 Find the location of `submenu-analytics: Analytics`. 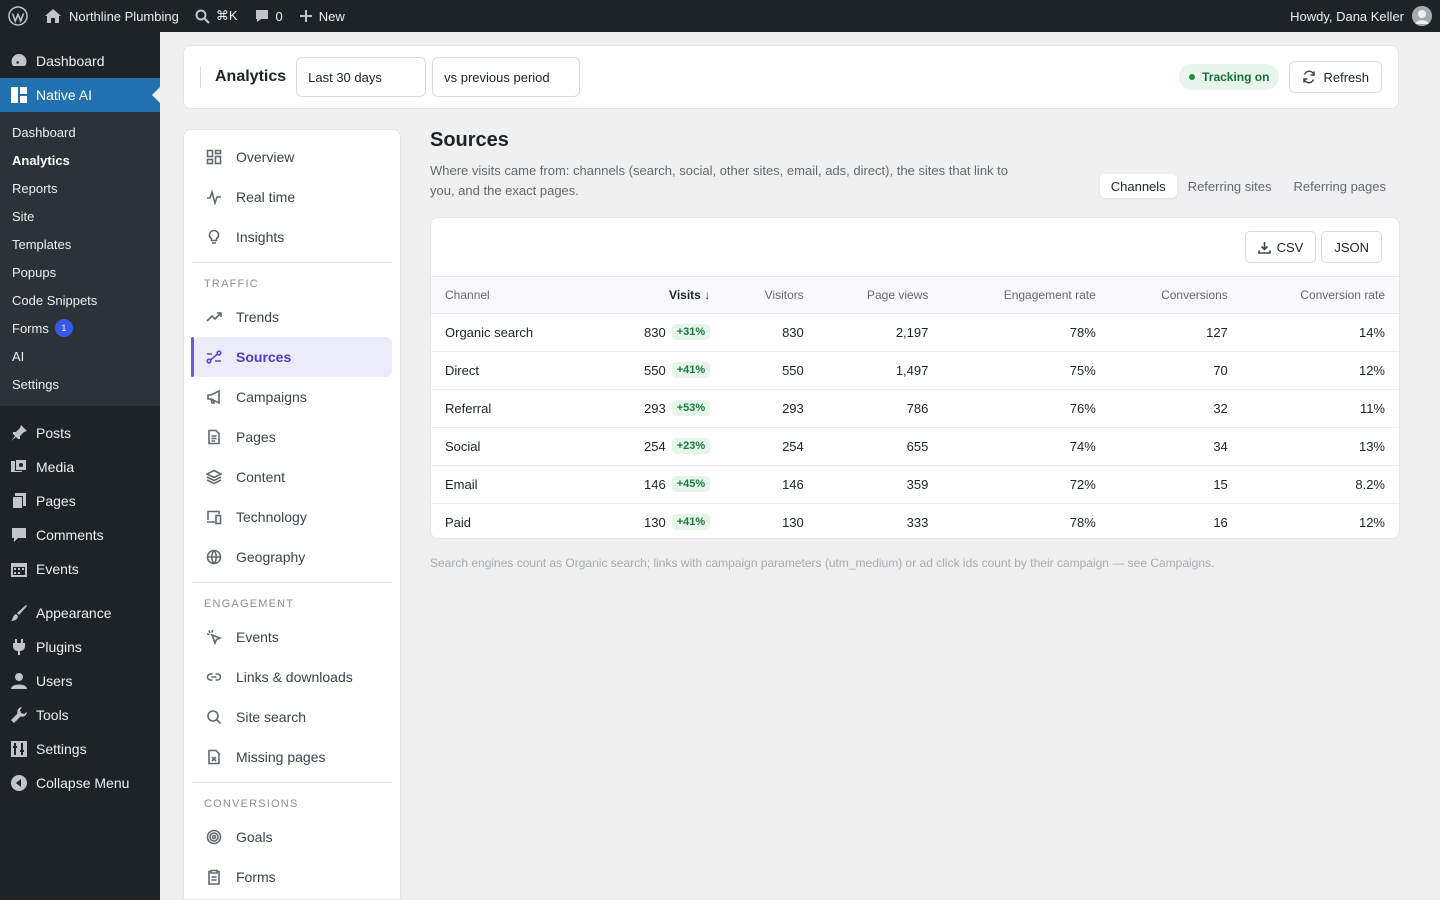

submenu-analytics: Analytics is located at coordinates (41, 160).